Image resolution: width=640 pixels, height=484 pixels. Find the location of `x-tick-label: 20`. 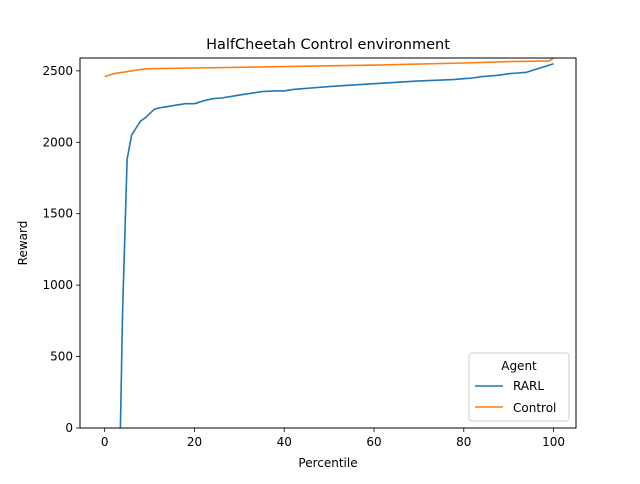

x-tick-label: 20 is located at coordinates (194, 442).